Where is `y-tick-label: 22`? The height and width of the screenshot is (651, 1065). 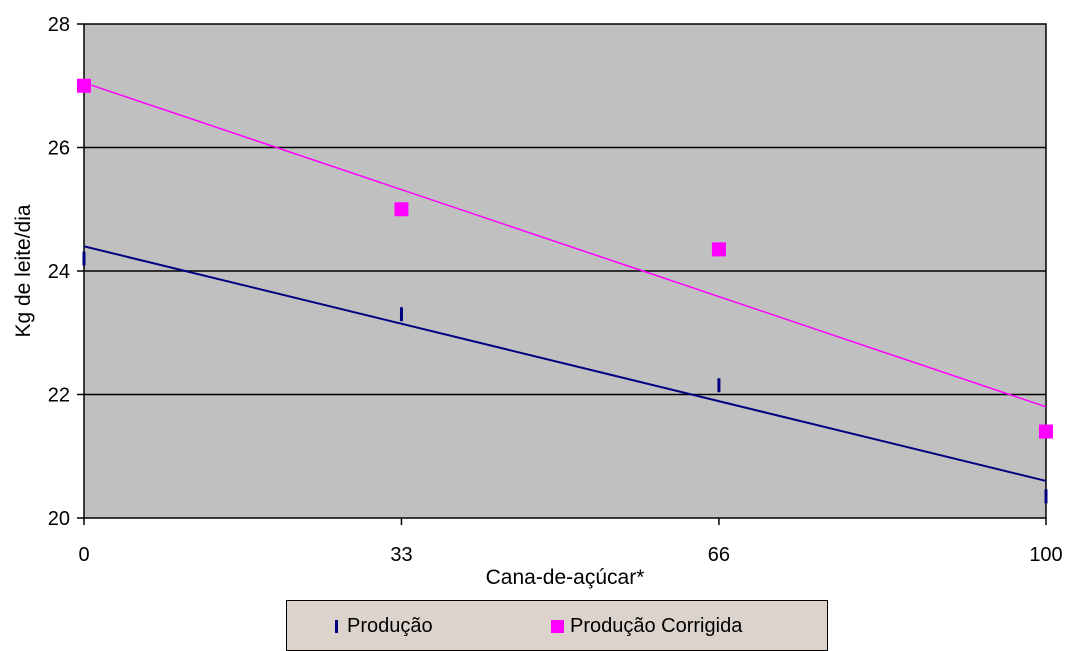
y-tick-label: 22 is located at coordinates (59, 396).